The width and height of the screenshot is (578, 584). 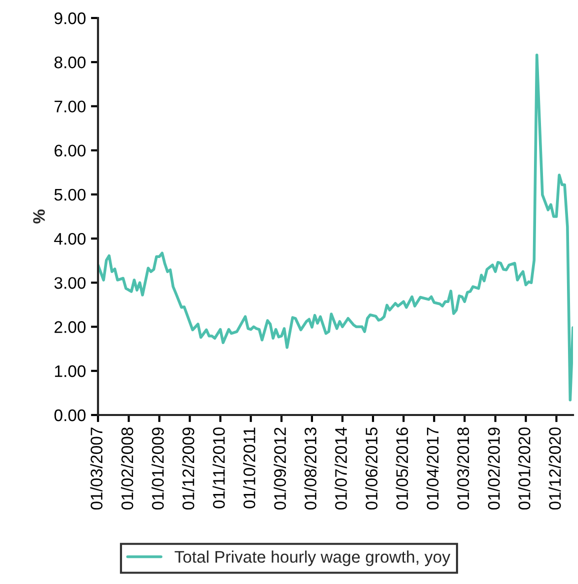 What do you see at coordinates (70, 150) in the screenshot?
I see `y-tick-label: 6.00` at bounding box center [70, 150].